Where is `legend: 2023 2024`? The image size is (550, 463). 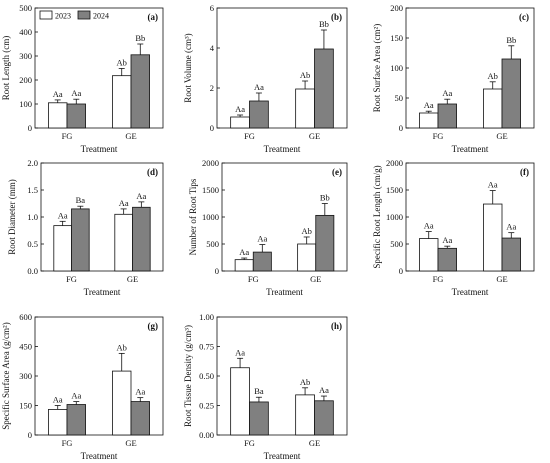 legend: 2023 2024 is located at coordinates (74, 15).